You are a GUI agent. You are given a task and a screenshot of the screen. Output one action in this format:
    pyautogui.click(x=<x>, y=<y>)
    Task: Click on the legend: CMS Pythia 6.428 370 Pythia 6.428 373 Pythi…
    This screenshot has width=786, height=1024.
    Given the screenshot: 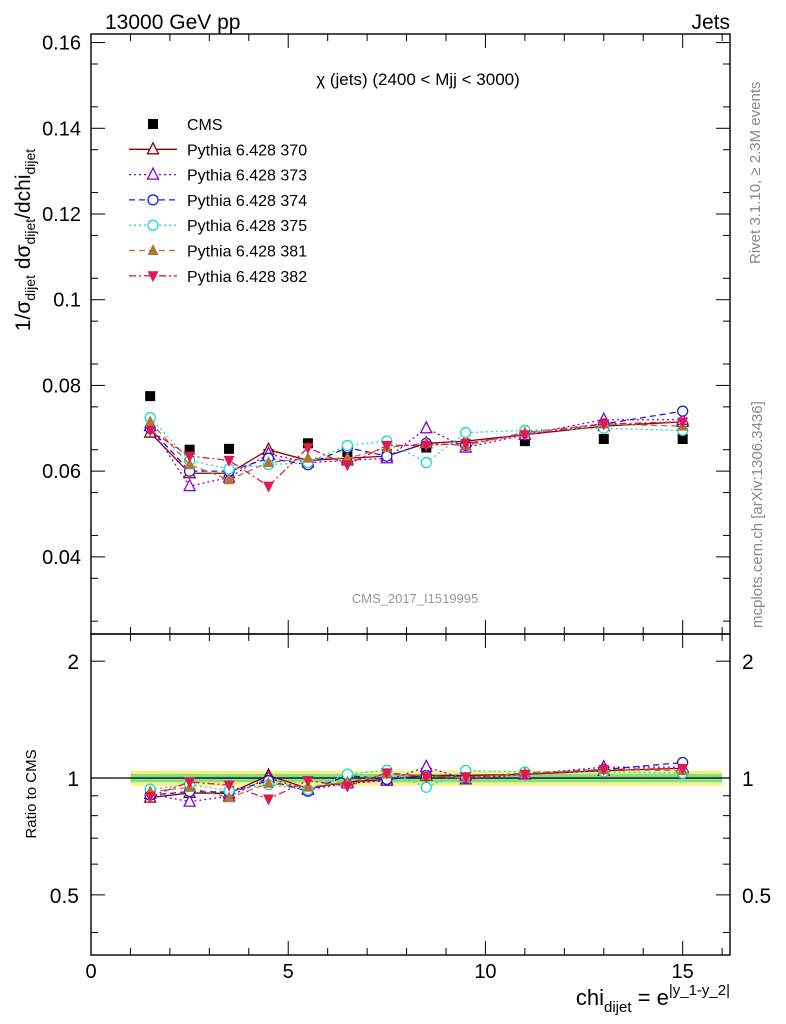 What is the action you would take?
    pyautogui.click(x=218, y=201)
    